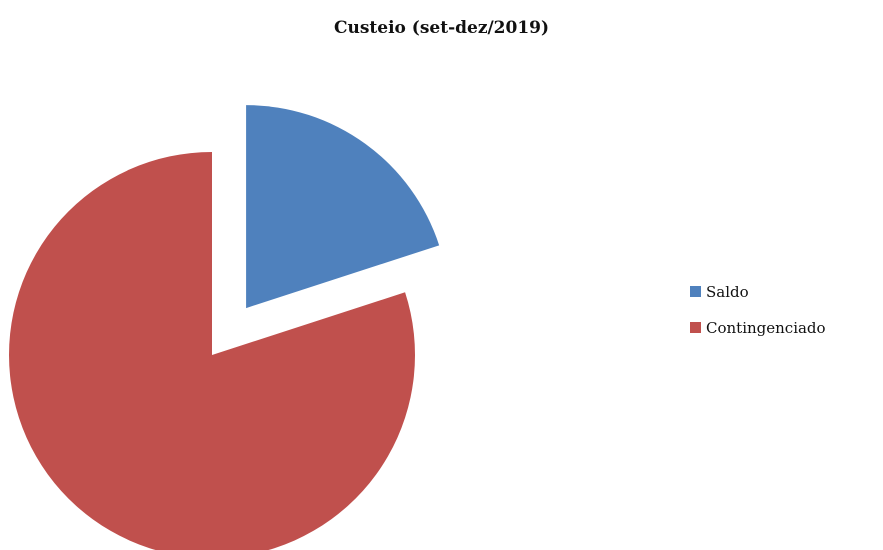  Describe the element at coordinates (441, 28) in the screenshot. I see `chart-title: Custeio (set-dez/2019)` at that location.